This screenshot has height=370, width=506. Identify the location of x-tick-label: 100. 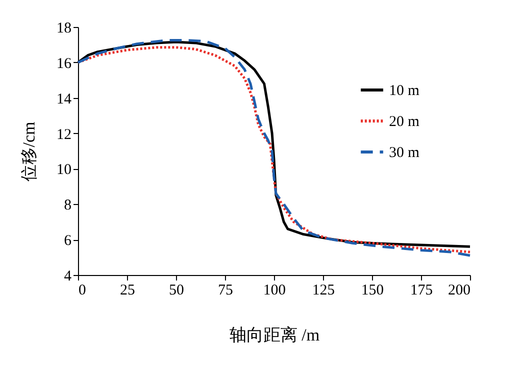
(274, 290).